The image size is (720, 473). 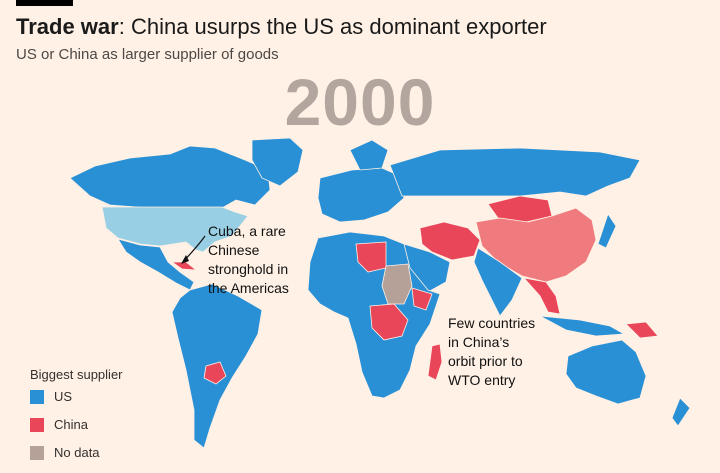 I want to click on region-australia, so click(x=606, y=372).